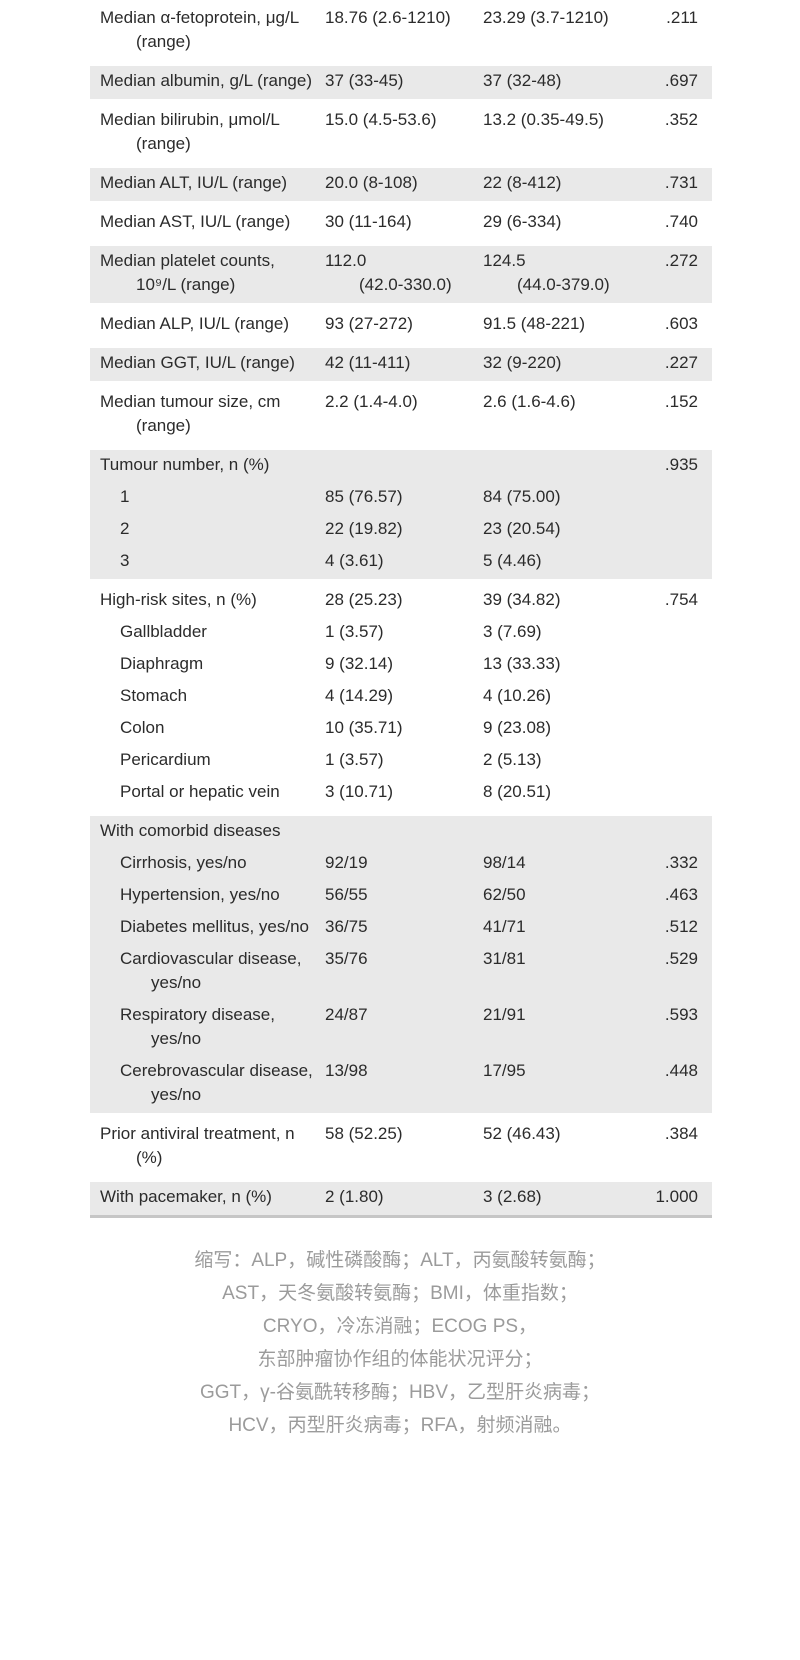 The width and height of the screenshot is (800, 1660). I want to click on row-label: Cardiovascular disease, yes/no, so click(211, 970).